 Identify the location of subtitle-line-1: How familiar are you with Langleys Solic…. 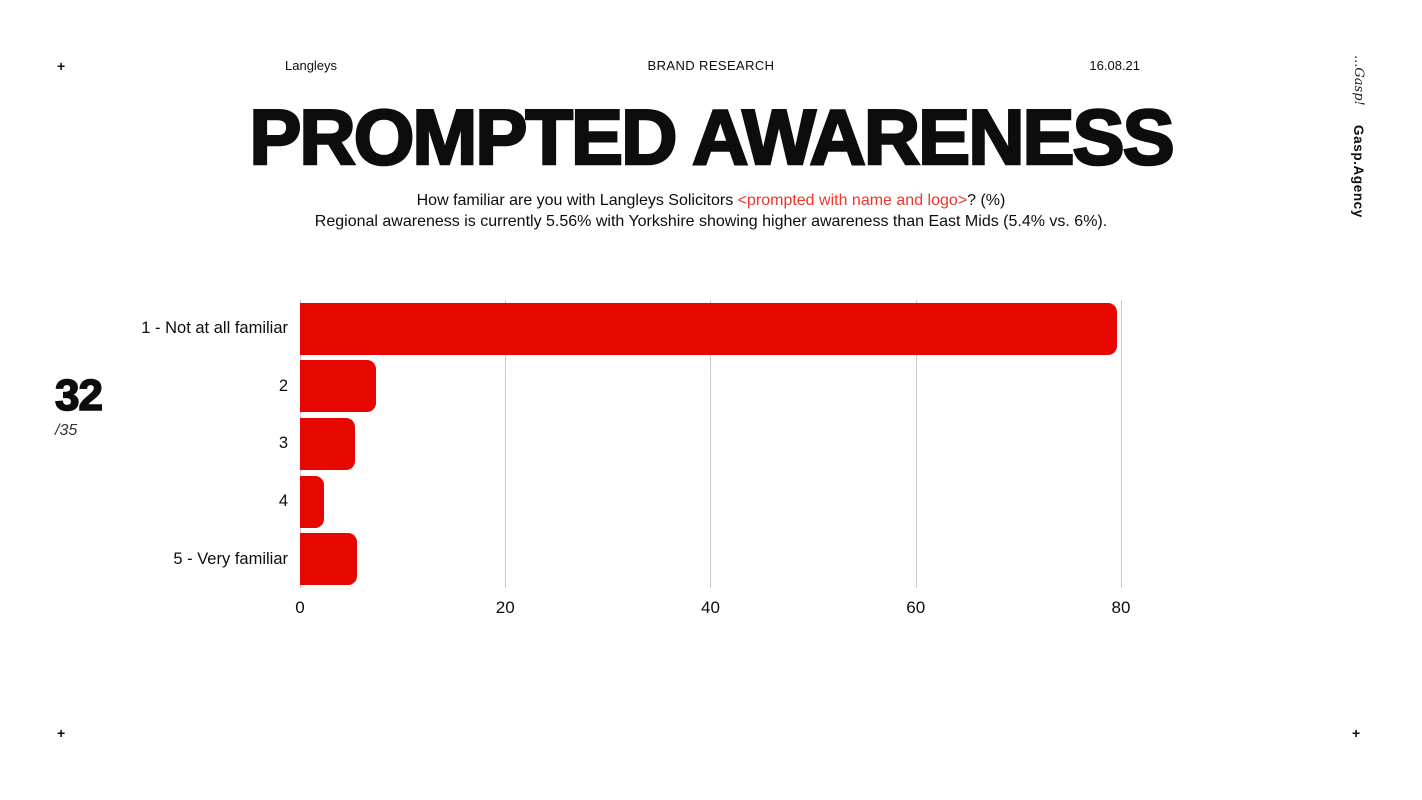
(711, 200).